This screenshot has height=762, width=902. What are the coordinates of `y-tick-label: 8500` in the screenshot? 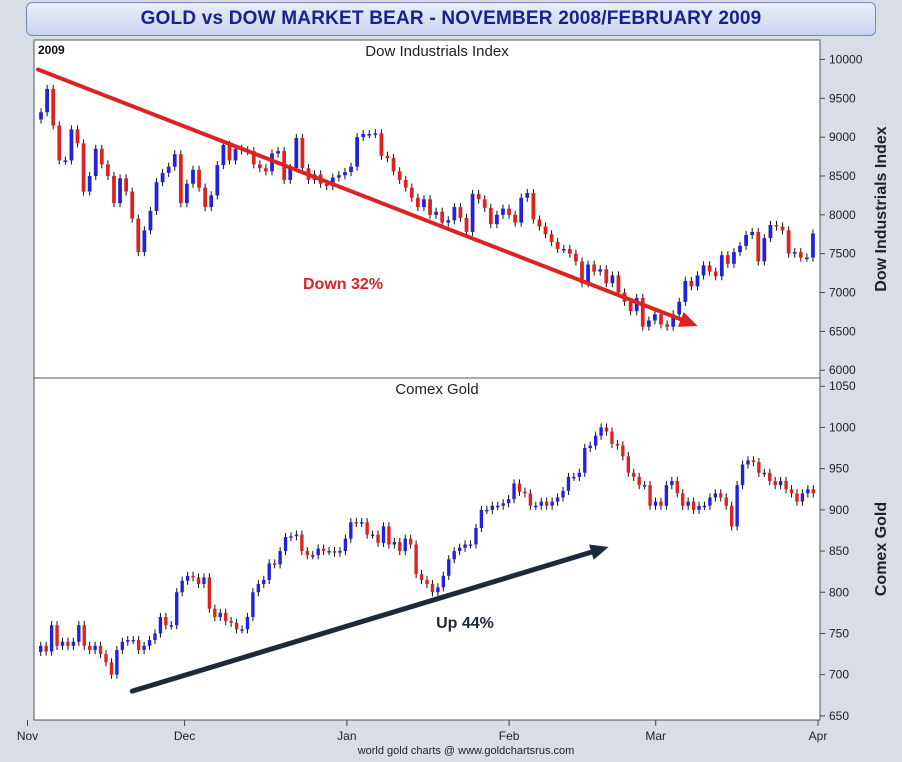 It's located at (842, 176).